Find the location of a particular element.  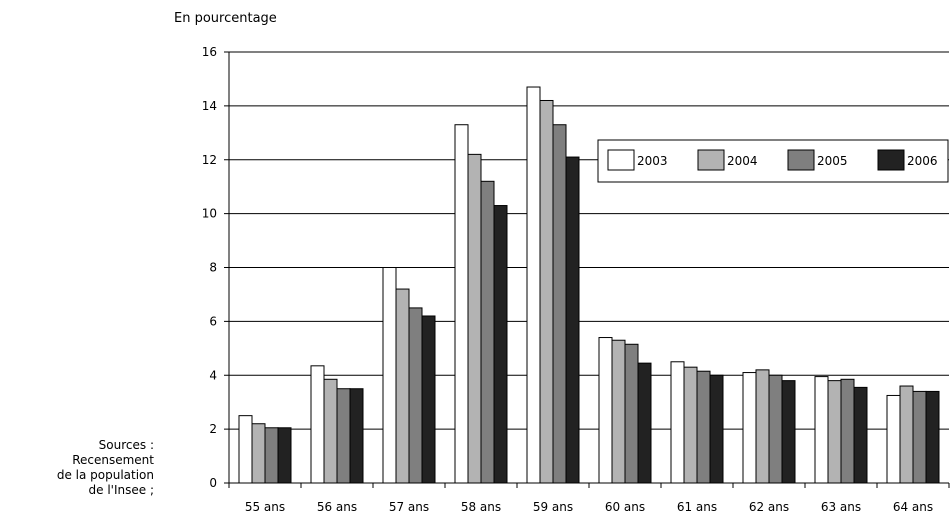

y-axis-ticks: 0 2 4 6 8 10 12 14 16 is located at coordinates (215, 267).